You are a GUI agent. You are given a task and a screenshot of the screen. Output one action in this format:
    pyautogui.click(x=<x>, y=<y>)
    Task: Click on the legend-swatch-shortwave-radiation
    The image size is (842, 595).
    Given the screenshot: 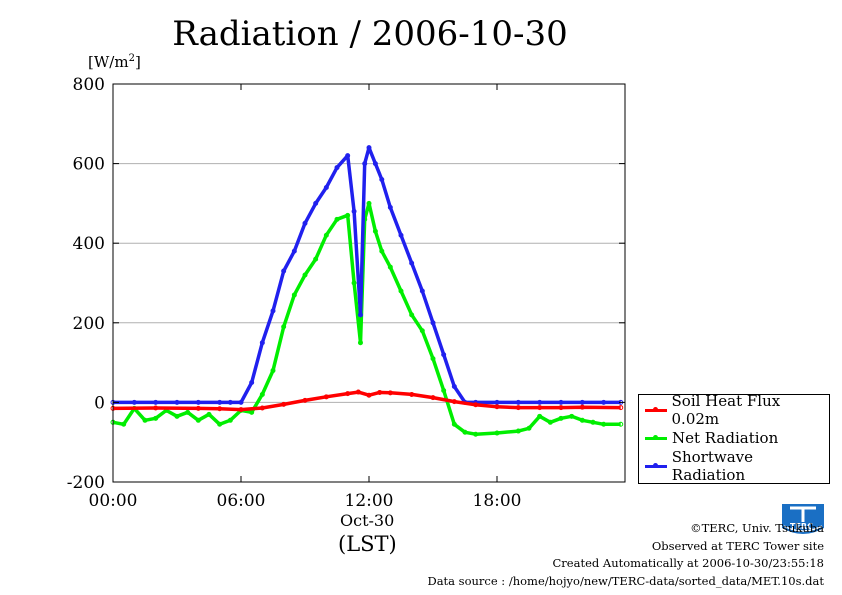 What is the action you would take?
    pyautogui.click(x=656, y=465)
    